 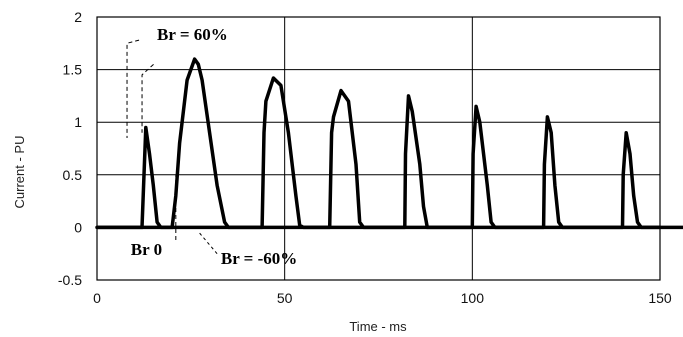 I want to click on y-tick-label: 0.5, so click(x=73, y=175).